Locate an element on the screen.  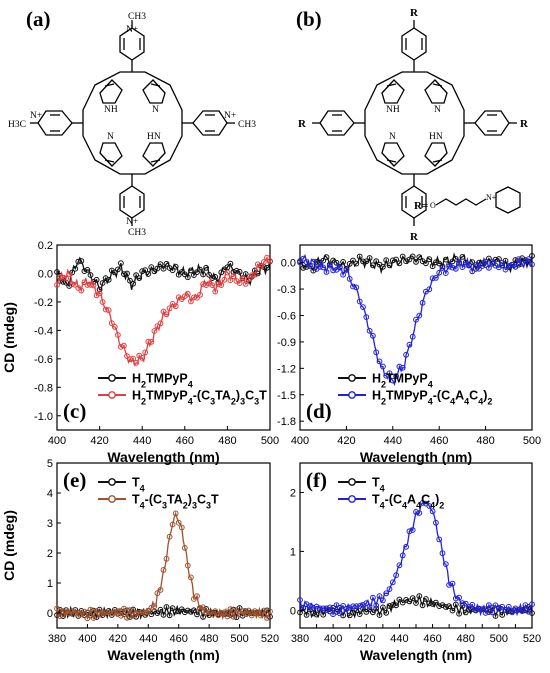
y-tick-label: 0.0 is located at coordinates (45, 274).